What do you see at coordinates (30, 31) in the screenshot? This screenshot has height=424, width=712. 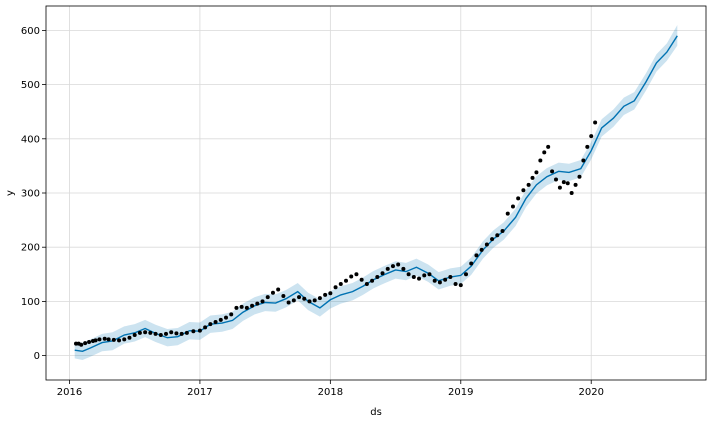 I see `y-tick-label: 600` at bounding box center [30, 31].